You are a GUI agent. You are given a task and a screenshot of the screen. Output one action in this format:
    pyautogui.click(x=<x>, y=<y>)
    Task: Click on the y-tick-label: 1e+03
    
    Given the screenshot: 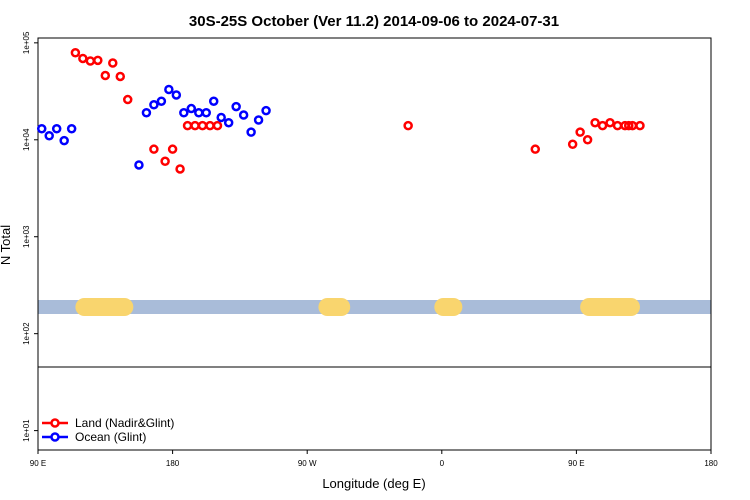 What is the action you would take?
    pyautogui.click(x=26, y=236)
    